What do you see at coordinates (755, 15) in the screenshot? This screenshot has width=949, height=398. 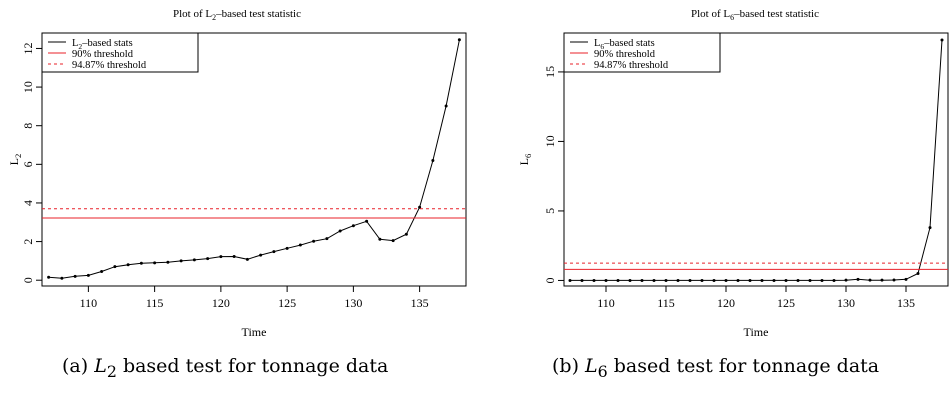 I see `chart-title: Plot of L6–based test statistic` at bounding box center [755, 15].